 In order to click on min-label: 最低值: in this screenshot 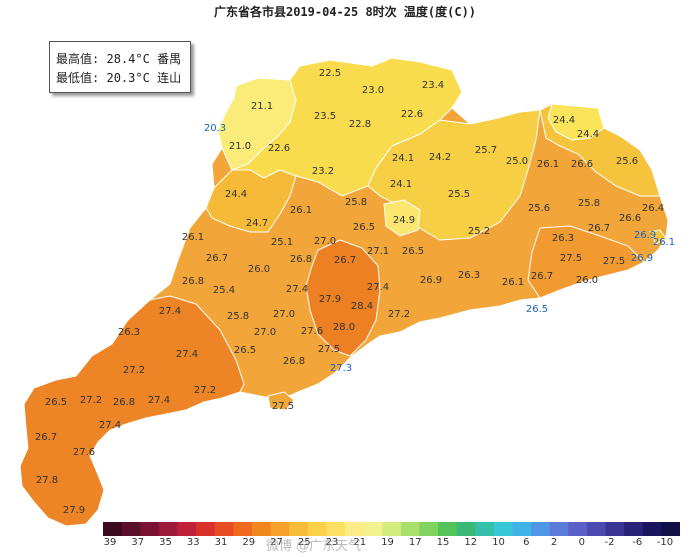, I will do `click(78, 78)`.